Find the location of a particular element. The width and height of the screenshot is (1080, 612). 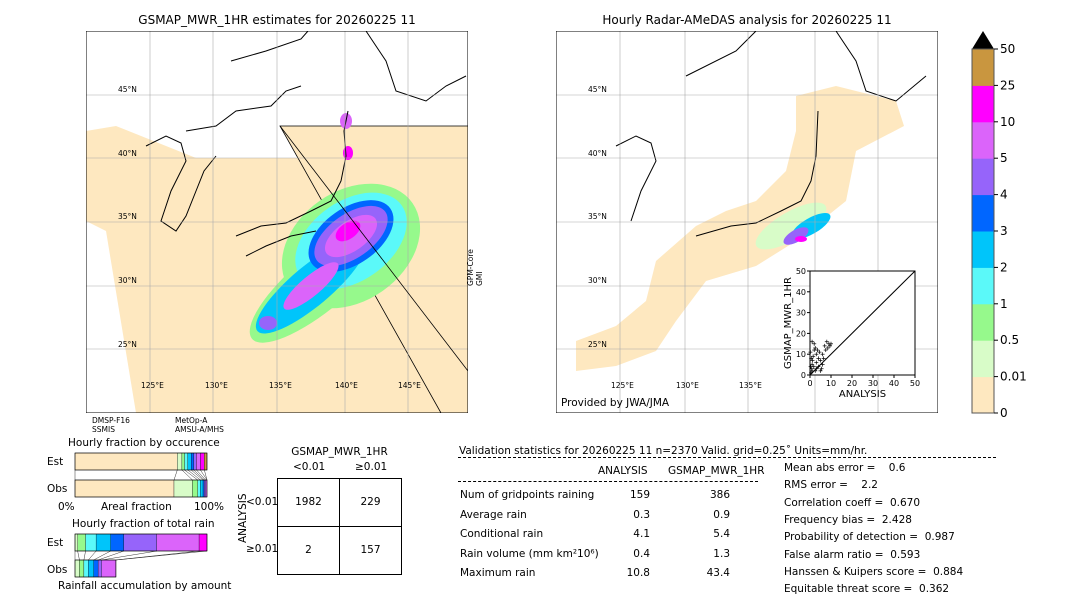

stats-row-gsmap: 0.9 is located at coordinates (721, 514).